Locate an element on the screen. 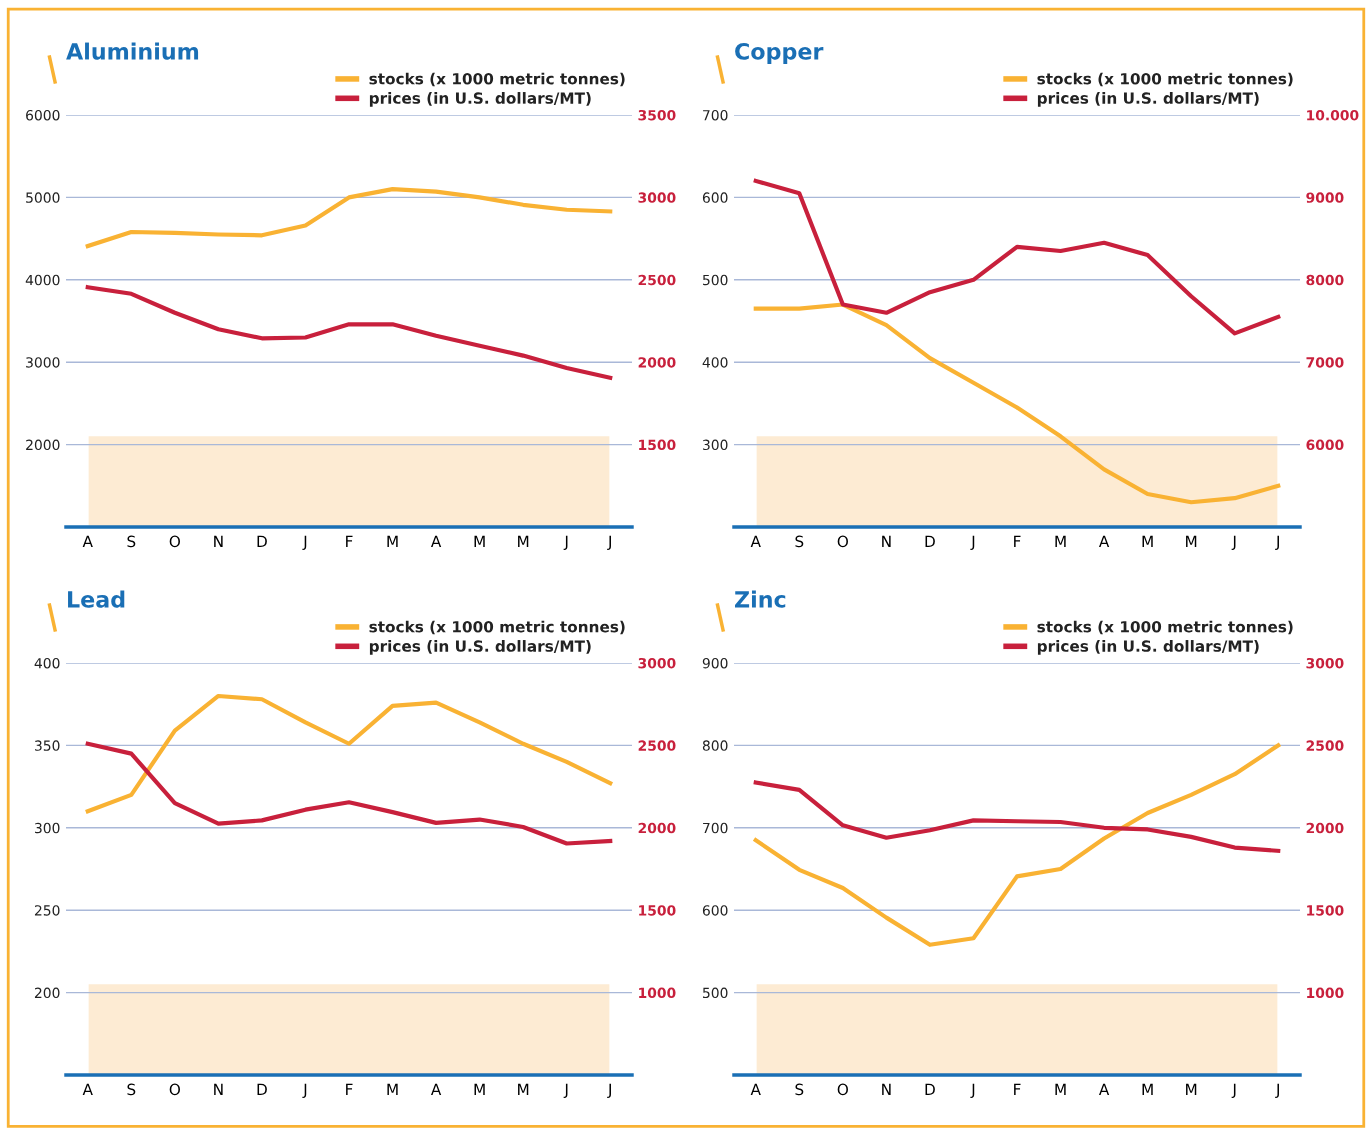 The image size is (1372, 1131). chart-title: Aluminium is located at coordinates (132, 51).